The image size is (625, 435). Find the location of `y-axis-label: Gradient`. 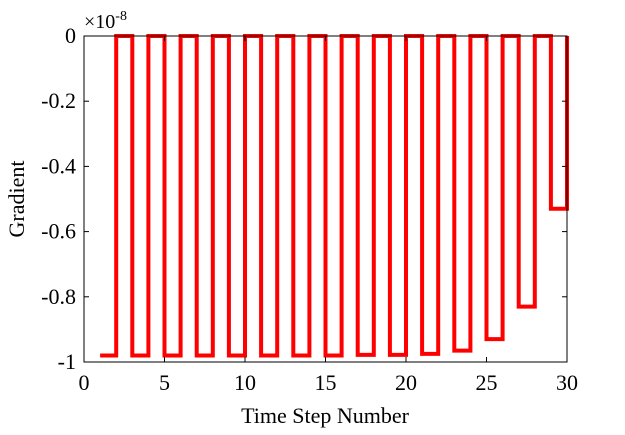

y-axis-label: Gradient is located at coordinates (16, 199).